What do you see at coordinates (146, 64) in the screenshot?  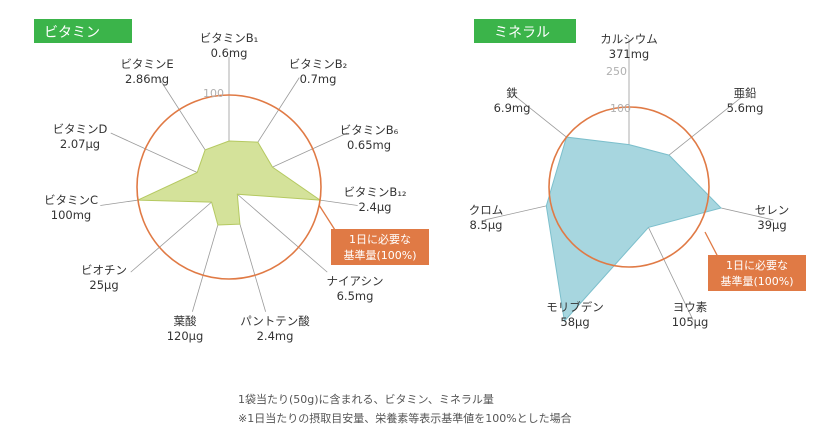 I see `v-axis-label: ビタミンE` at bounding box center [146, 64].